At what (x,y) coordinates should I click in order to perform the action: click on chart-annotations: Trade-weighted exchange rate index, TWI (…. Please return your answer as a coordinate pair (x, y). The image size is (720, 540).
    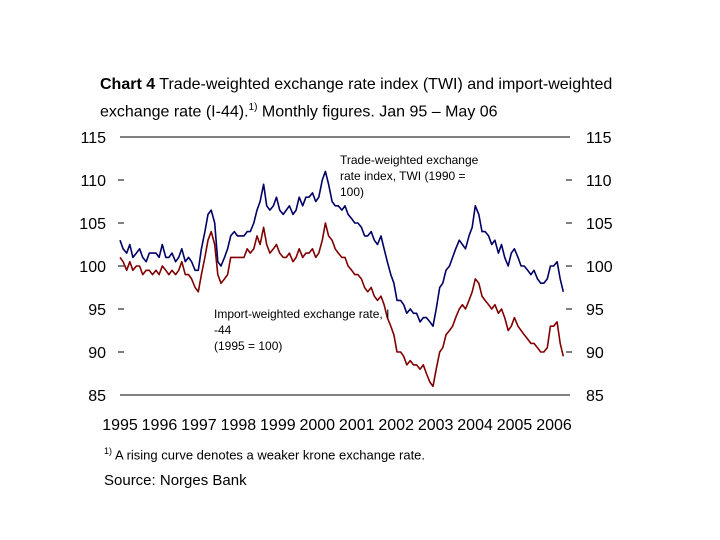
    Looking at the image, I should click on (346, 253).